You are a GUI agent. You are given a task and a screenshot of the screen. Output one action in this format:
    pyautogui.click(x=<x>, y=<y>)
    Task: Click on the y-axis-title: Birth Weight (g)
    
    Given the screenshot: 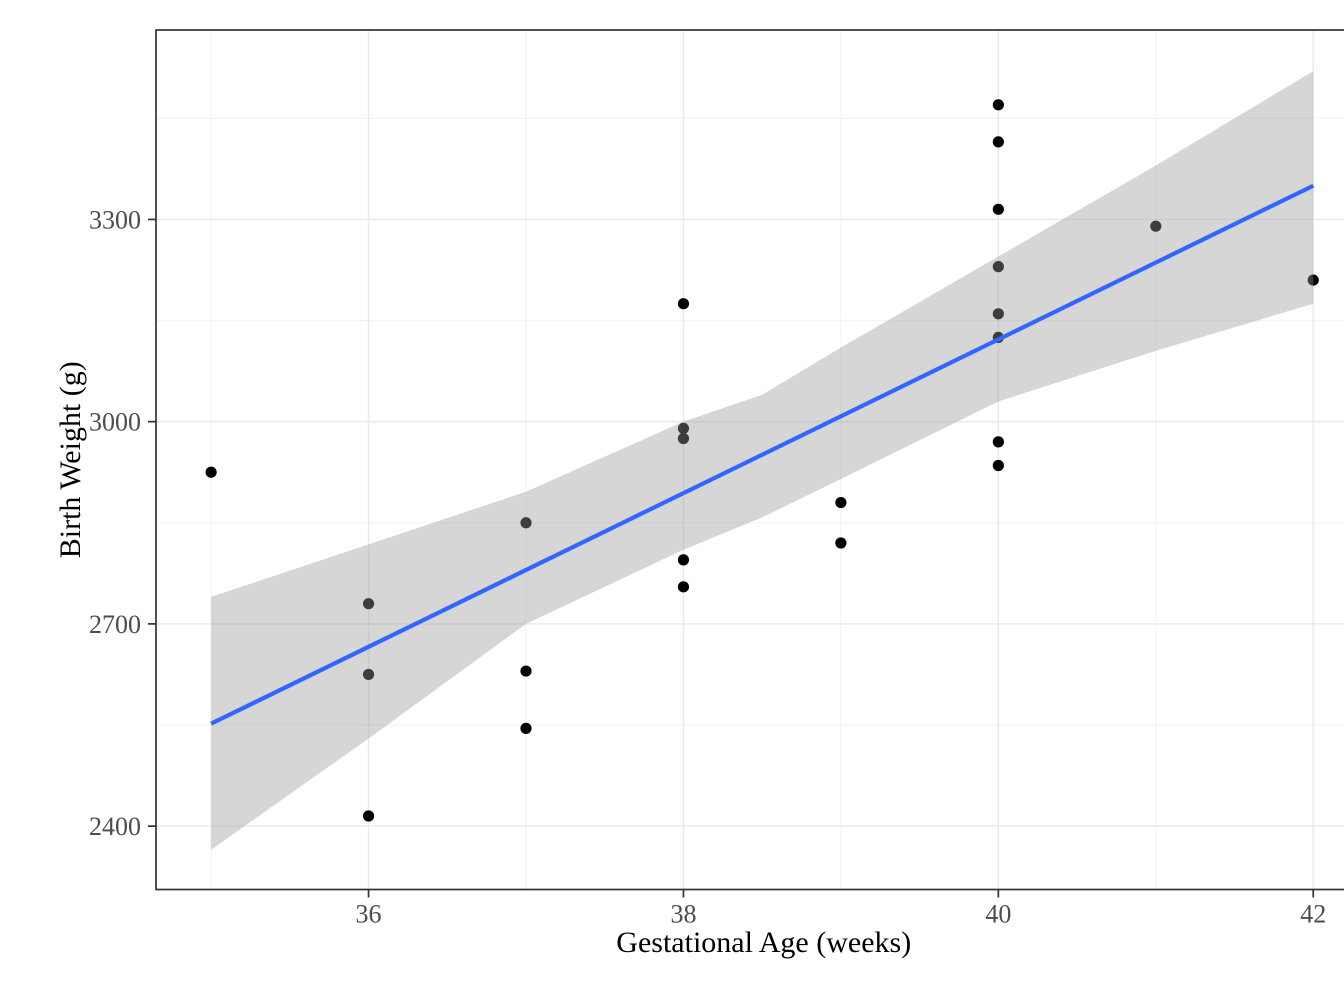 What is the action you would take?
    pyautogui.click(x=70, y=459)
    